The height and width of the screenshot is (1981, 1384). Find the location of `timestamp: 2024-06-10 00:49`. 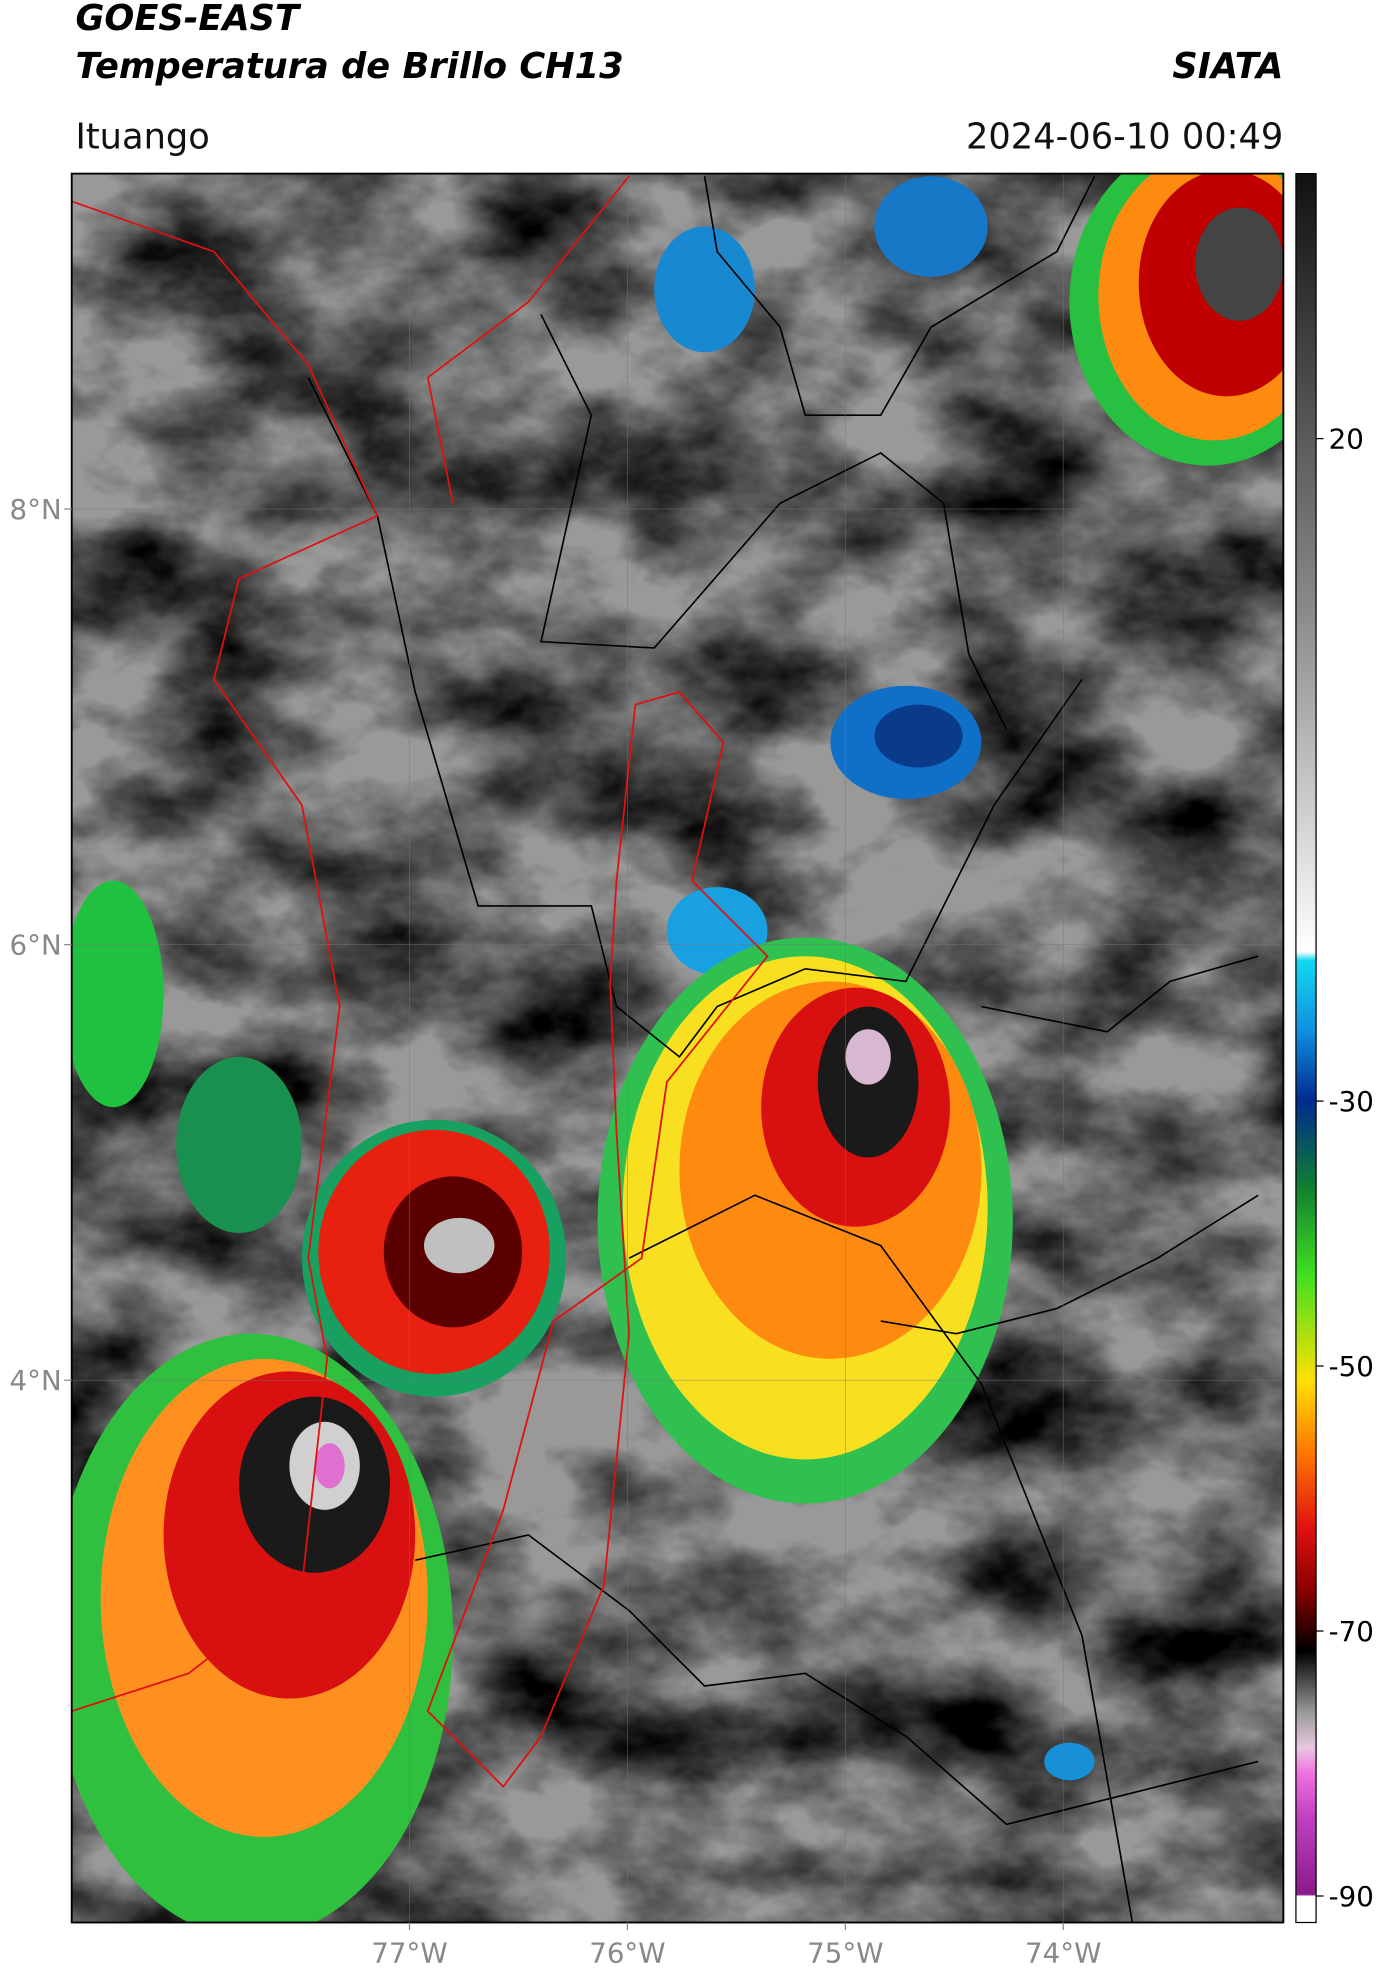

timestamp: 2024-06-10 00:49 is located at coordinates (1124, 136).